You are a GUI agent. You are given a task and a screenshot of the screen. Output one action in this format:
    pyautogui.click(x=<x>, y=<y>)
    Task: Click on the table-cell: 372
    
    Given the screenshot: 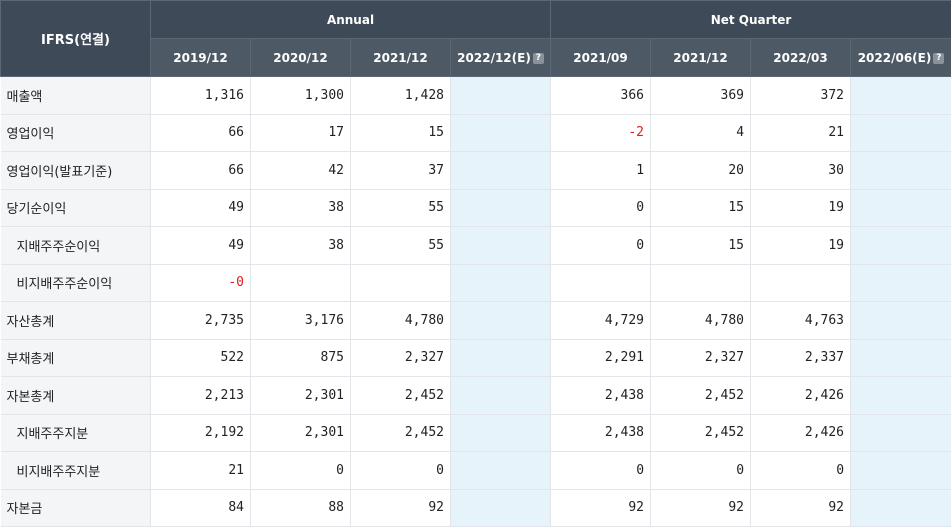 What is the action you would take?
    pyautogui.click(x=801, y=96)
    